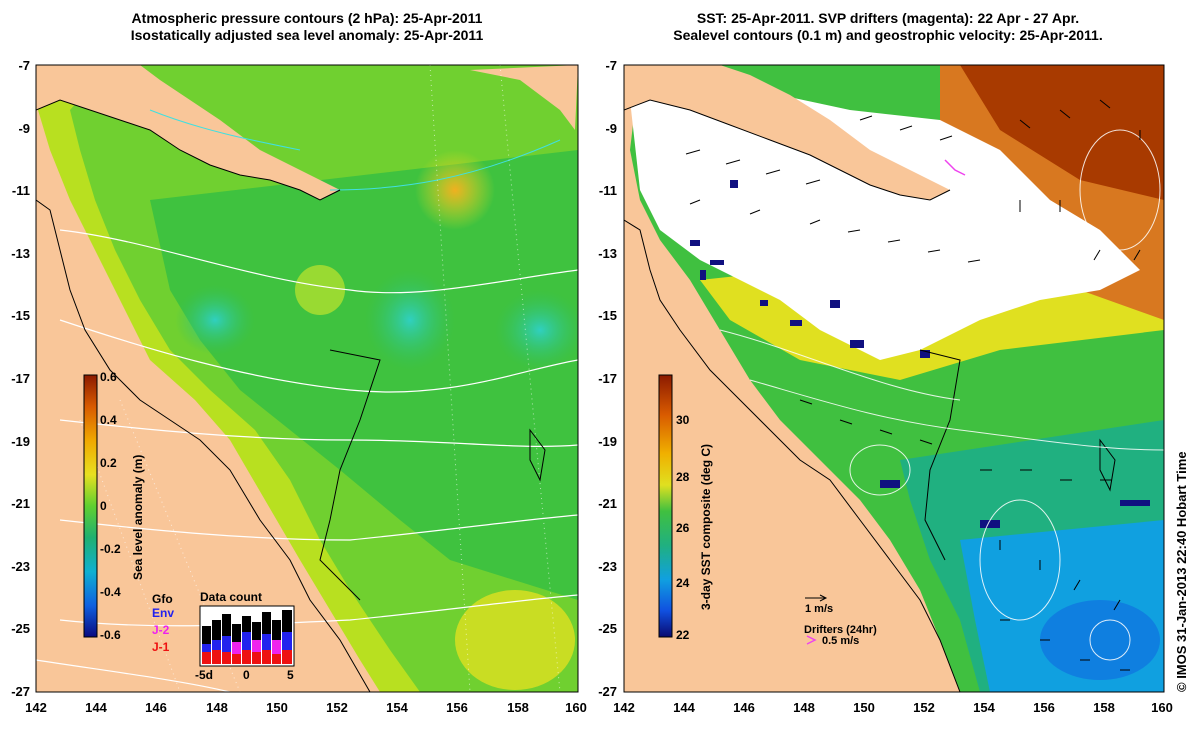 The height and width of the screenshot is (750, 1200). I want to click on sla-colorbar-ticks: 0.6 0.4 0.2 0 -0.2 -0.4 -0.6, so click(110, 506).